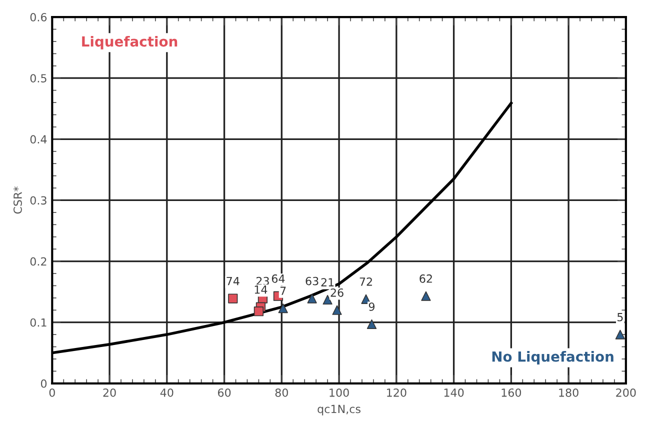  Describe the element at coordinates (262, 281) in the screenshot. I see `annotation: 23` at that location.